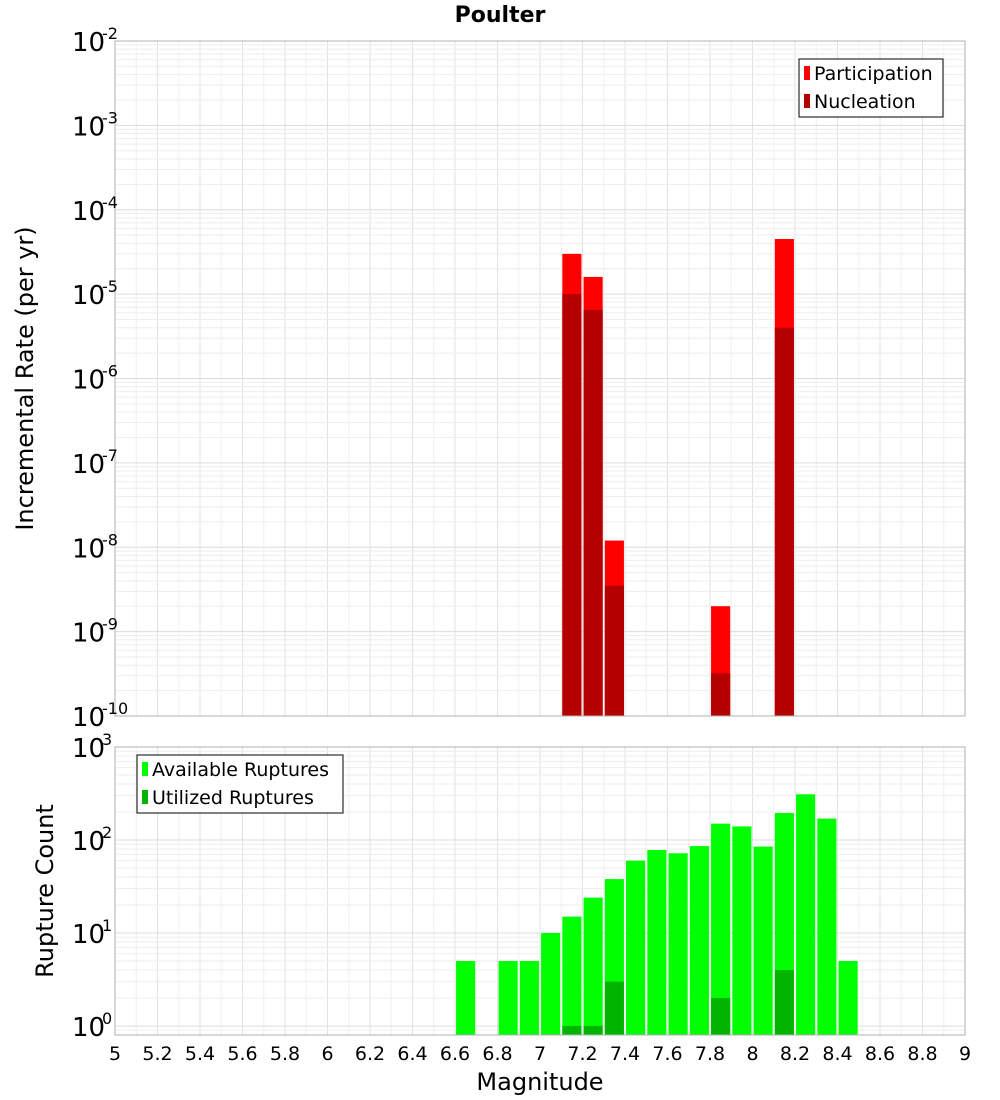 This screenshot has width=1000, height=1100. What do you see at coordinates (837, 1054) in the screenshot?
I see `x-tick-label: 8.4` at bounding box center [837, 1054].